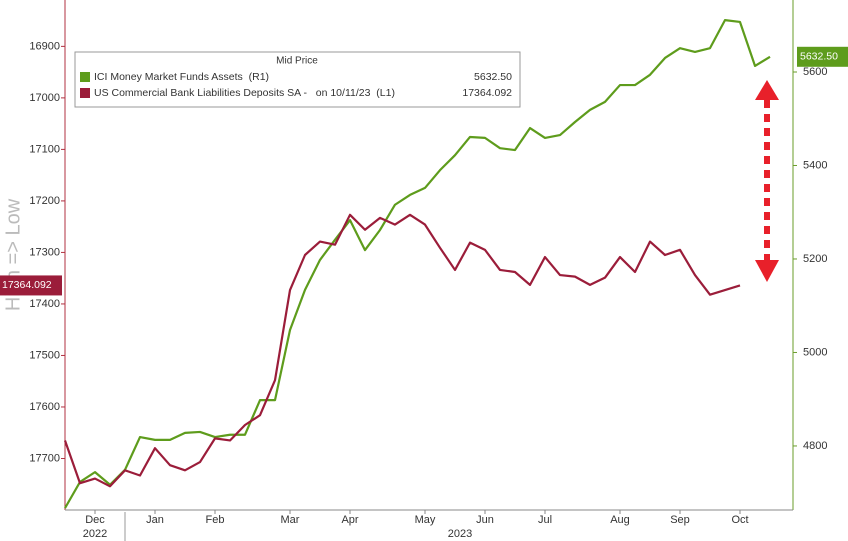  I want to click on y-tick-label: 17700, so click(44, 458).